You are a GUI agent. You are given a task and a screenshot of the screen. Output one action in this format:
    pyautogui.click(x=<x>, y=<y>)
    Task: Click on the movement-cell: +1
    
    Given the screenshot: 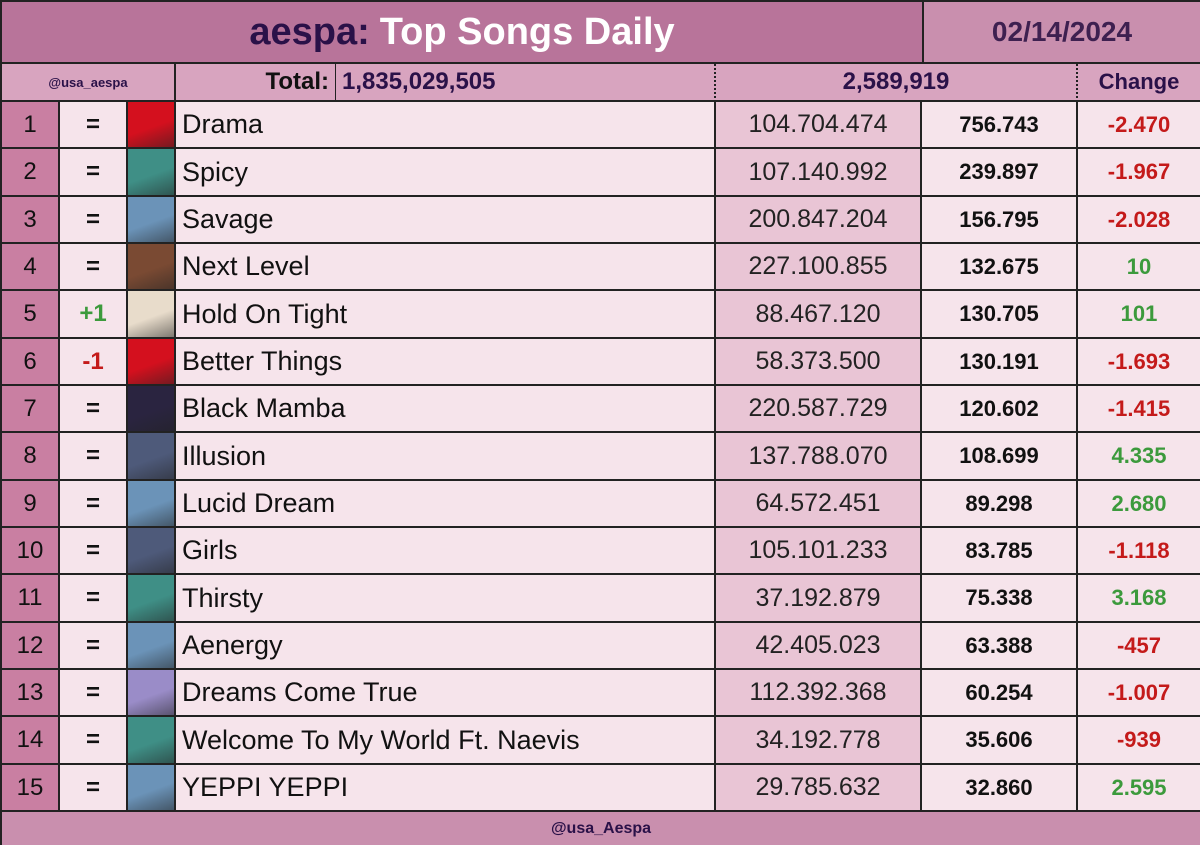 What is the action you would take?
    pyautogui.click(x=94, y=315)
    